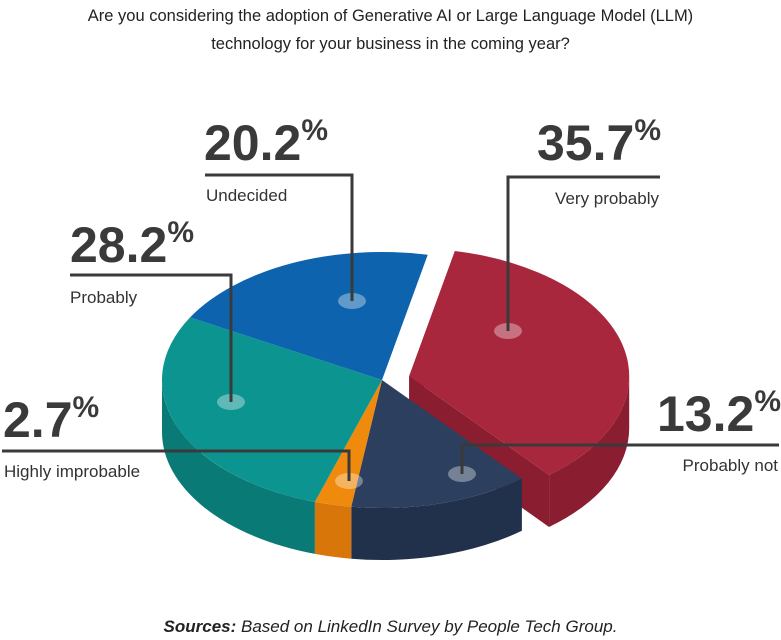 The height and width of the screenshot is (640, 781). Describe the element at coordinates (348, 443) in the screenshot. I see `pie-slice-highly-improbable` at that location.